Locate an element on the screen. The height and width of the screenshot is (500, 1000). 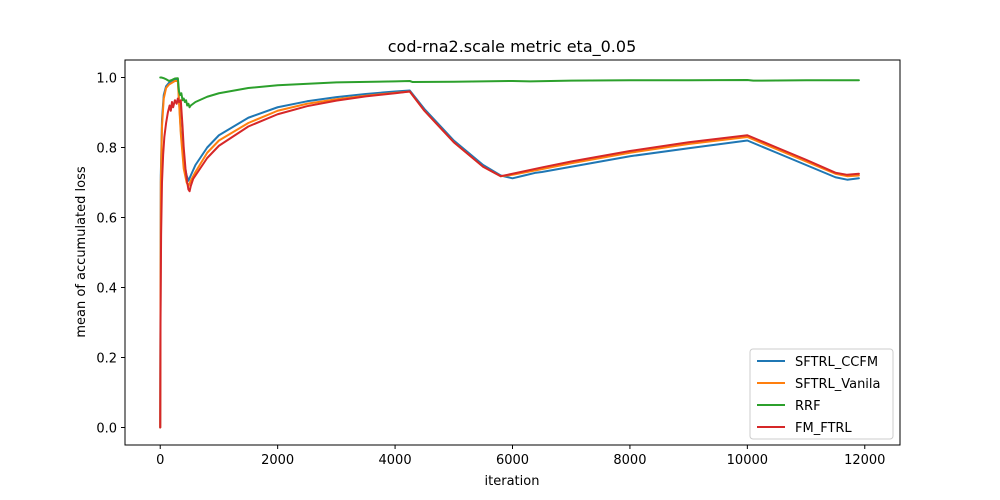
x-tick-label: 4000 is located at coordinates (395, 460).